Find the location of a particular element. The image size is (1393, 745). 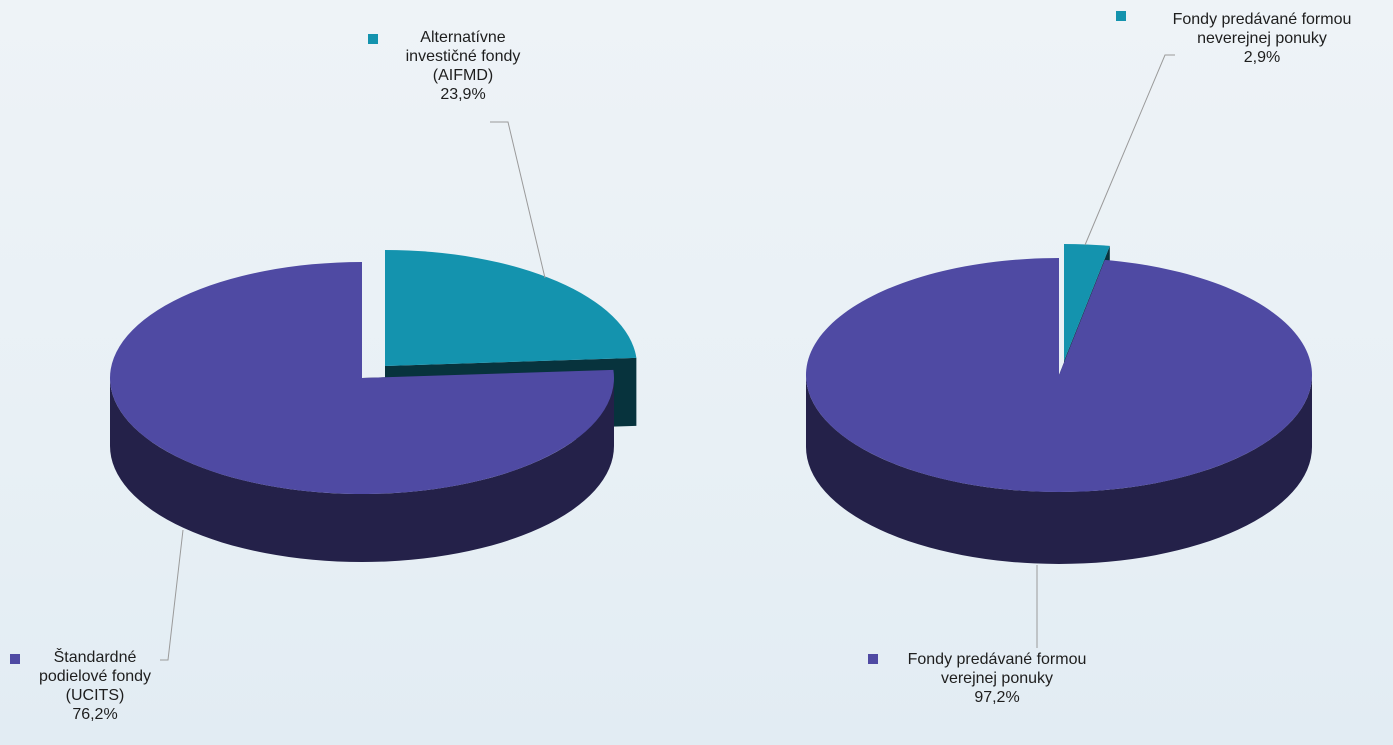

slice-value: 23,9% is located at coordinates (463, 94).